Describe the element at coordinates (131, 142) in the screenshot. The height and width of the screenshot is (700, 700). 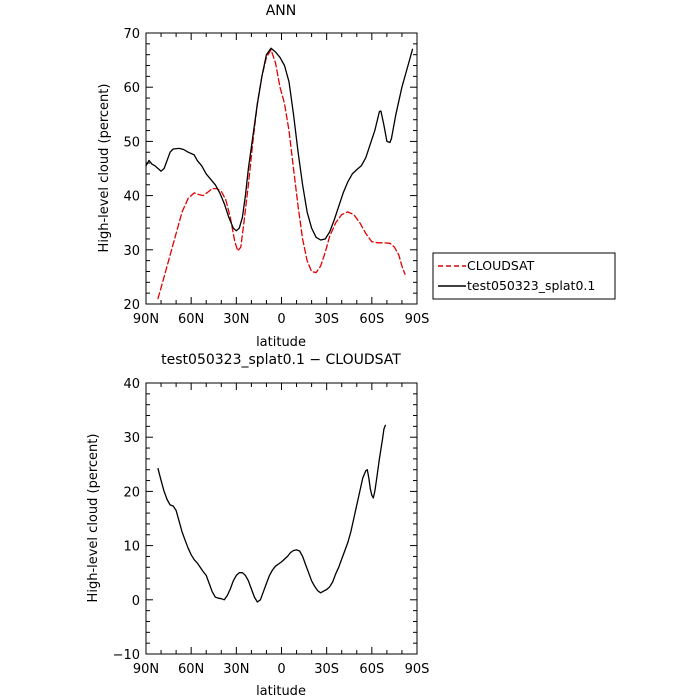
I see `y-tick-label: 50` at that location.